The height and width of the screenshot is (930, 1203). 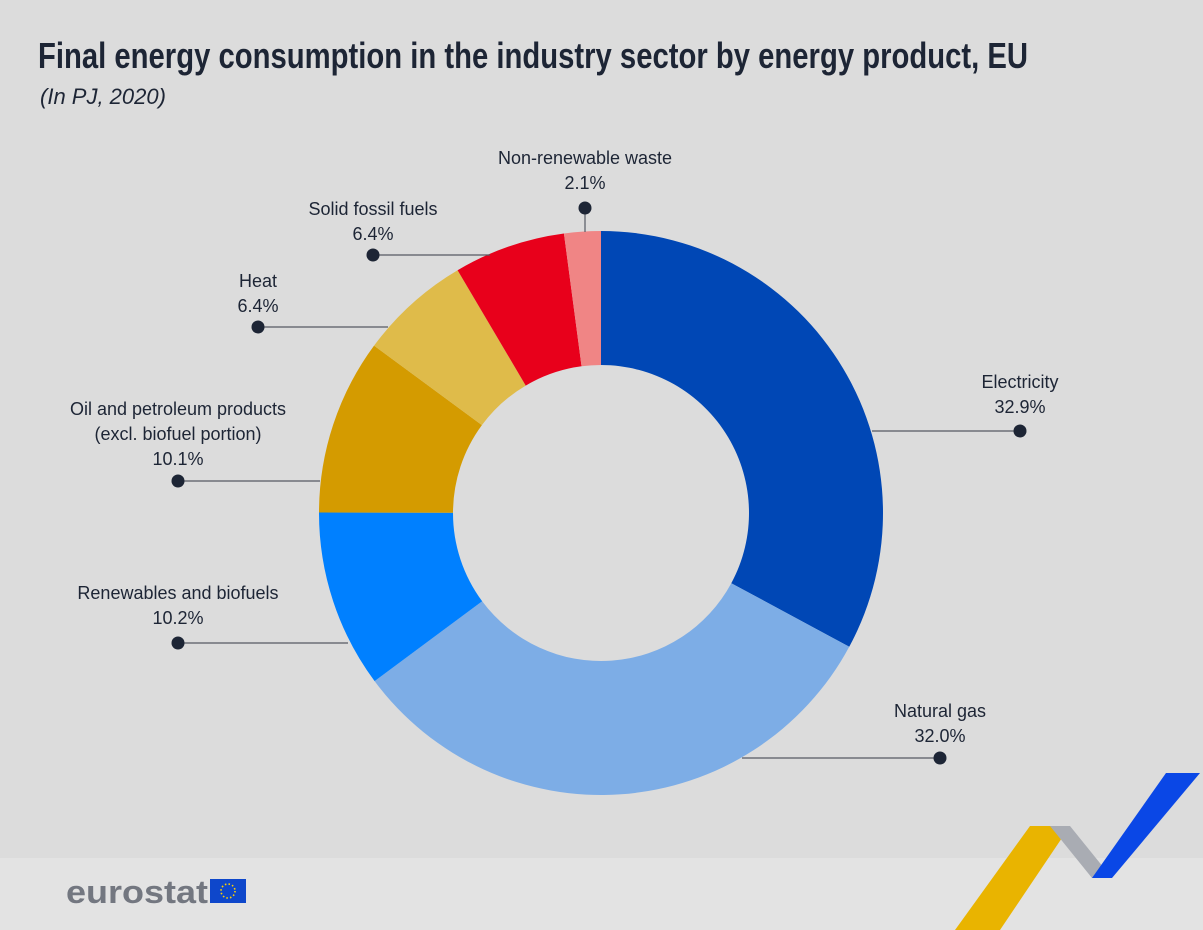 What do you see at coordinates (401, 597) in the screenshot?
I see `slice-renewables-and-biofuels` at bounding box center [401, 597].